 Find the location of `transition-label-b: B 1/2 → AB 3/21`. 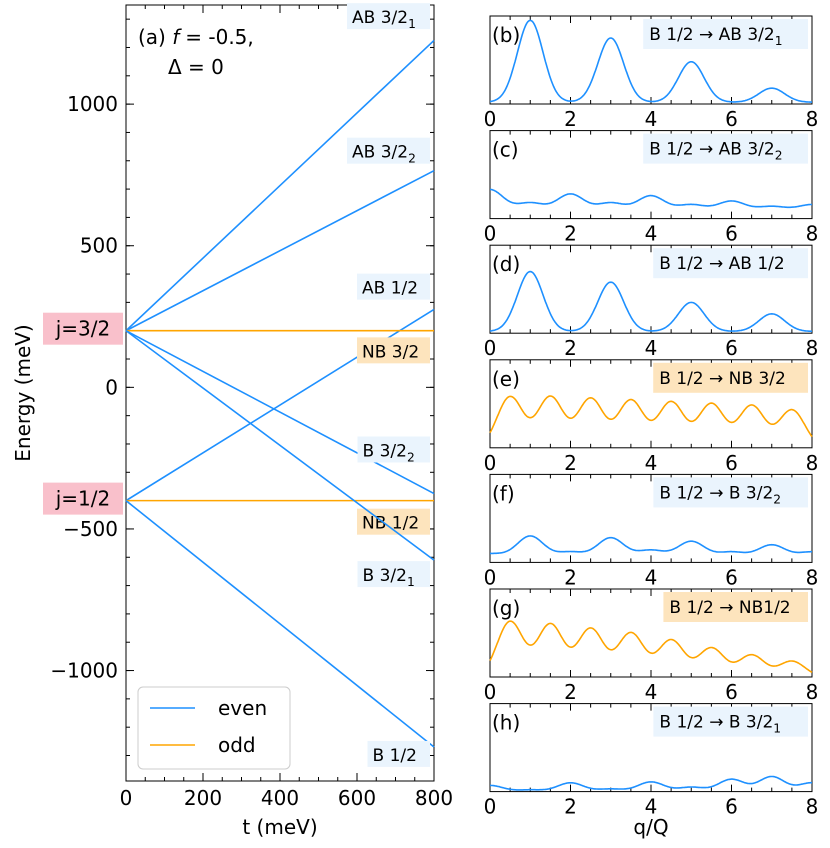

transition-label-b: B 1/2 → AB 3/21 is located at coordinates (715, 36).